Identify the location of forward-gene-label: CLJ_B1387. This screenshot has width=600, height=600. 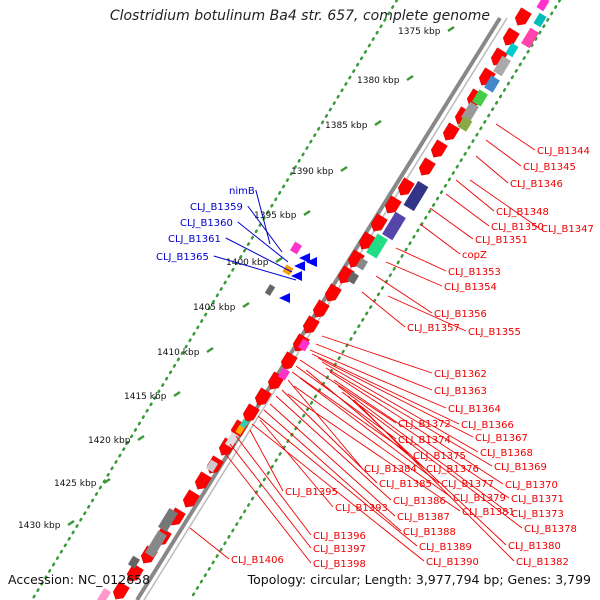
(423, 517).